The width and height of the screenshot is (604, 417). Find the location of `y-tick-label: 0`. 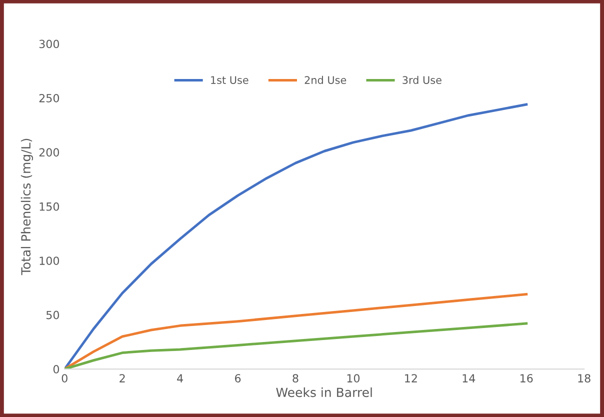

y-tick-label: 0 is located at coordinates (56, 369).